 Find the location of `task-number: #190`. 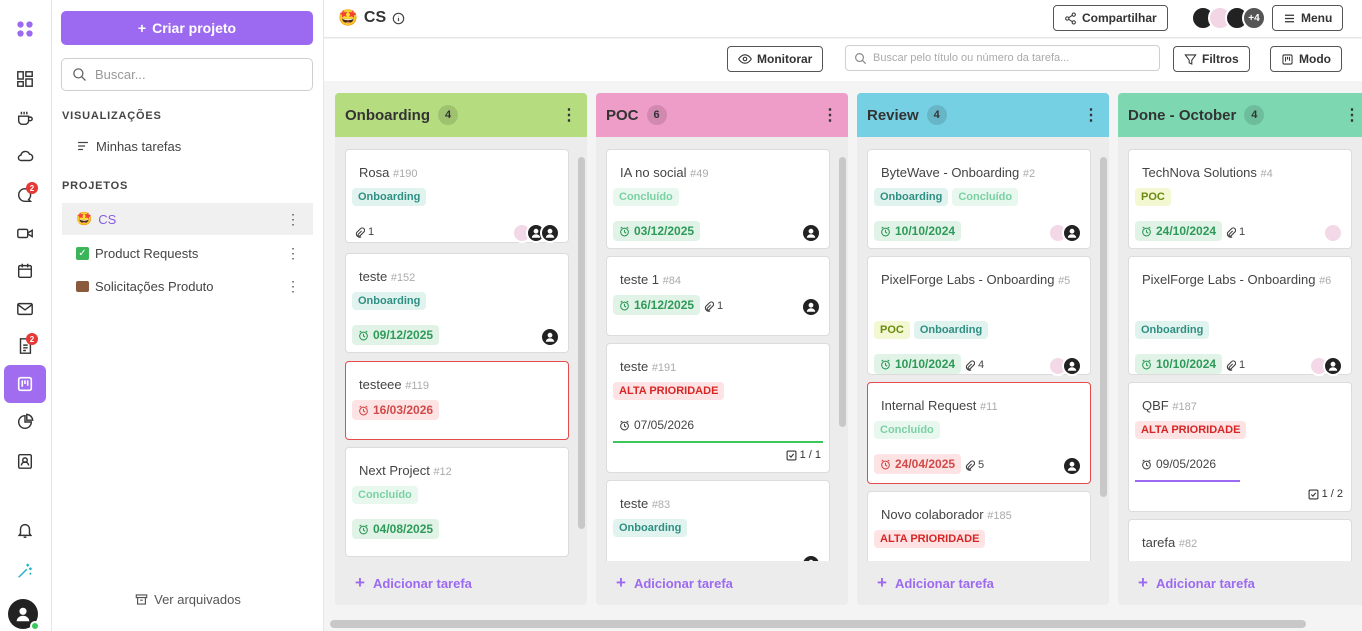

task-number: #190 is located at coordinates (405, 174).